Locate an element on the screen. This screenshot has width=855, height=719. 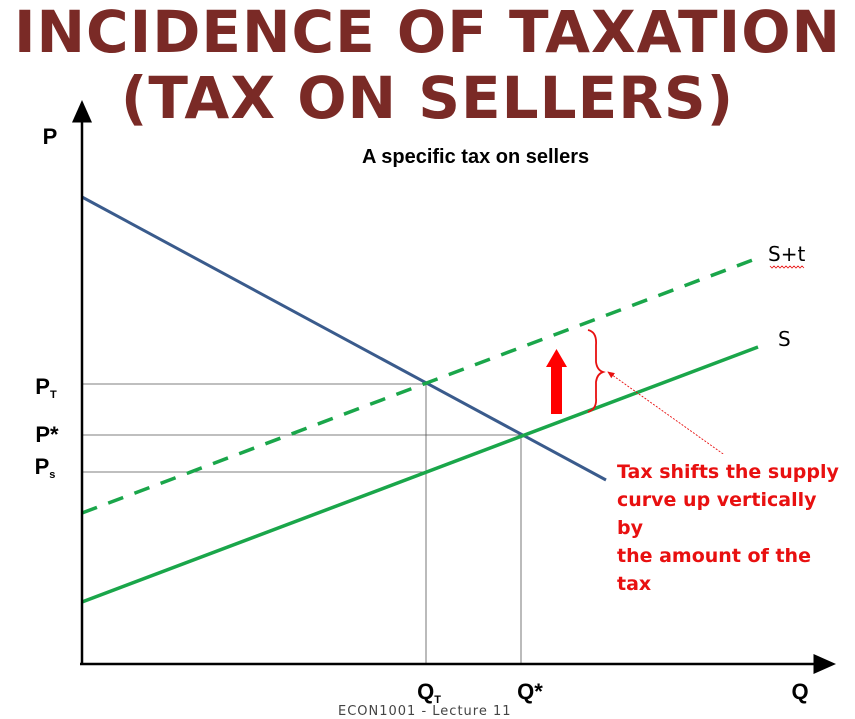
slide-footer: ECON1001 - Lecture 11 is located at coordinates (425, 711).